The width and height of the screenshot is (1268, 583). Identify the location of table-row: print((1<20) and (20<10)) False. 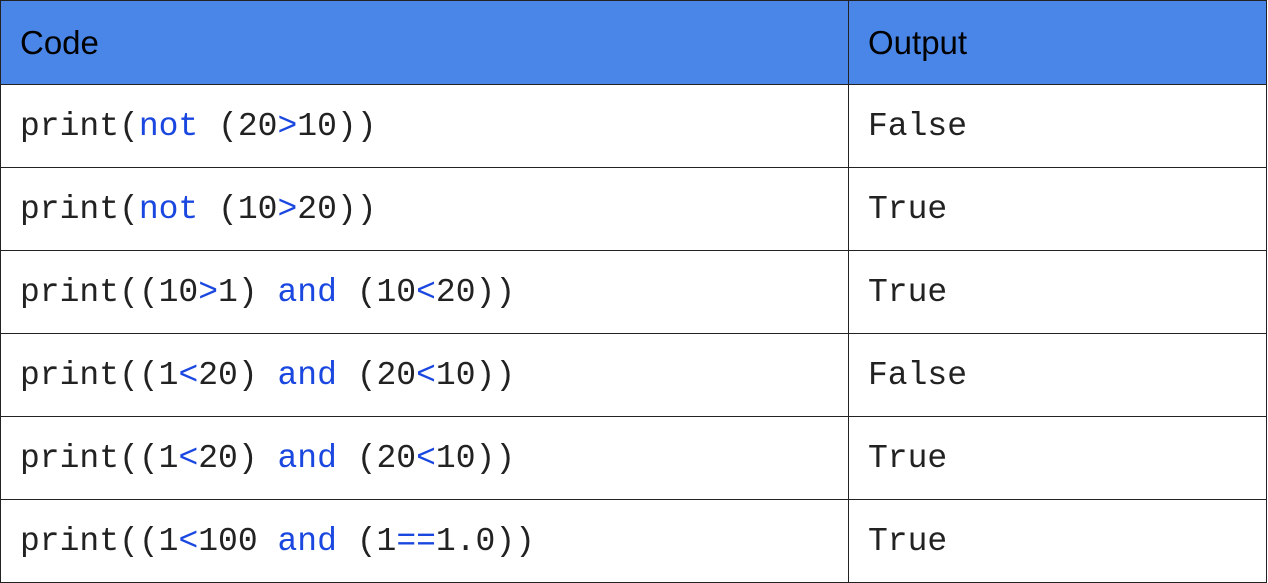
(633, 375).